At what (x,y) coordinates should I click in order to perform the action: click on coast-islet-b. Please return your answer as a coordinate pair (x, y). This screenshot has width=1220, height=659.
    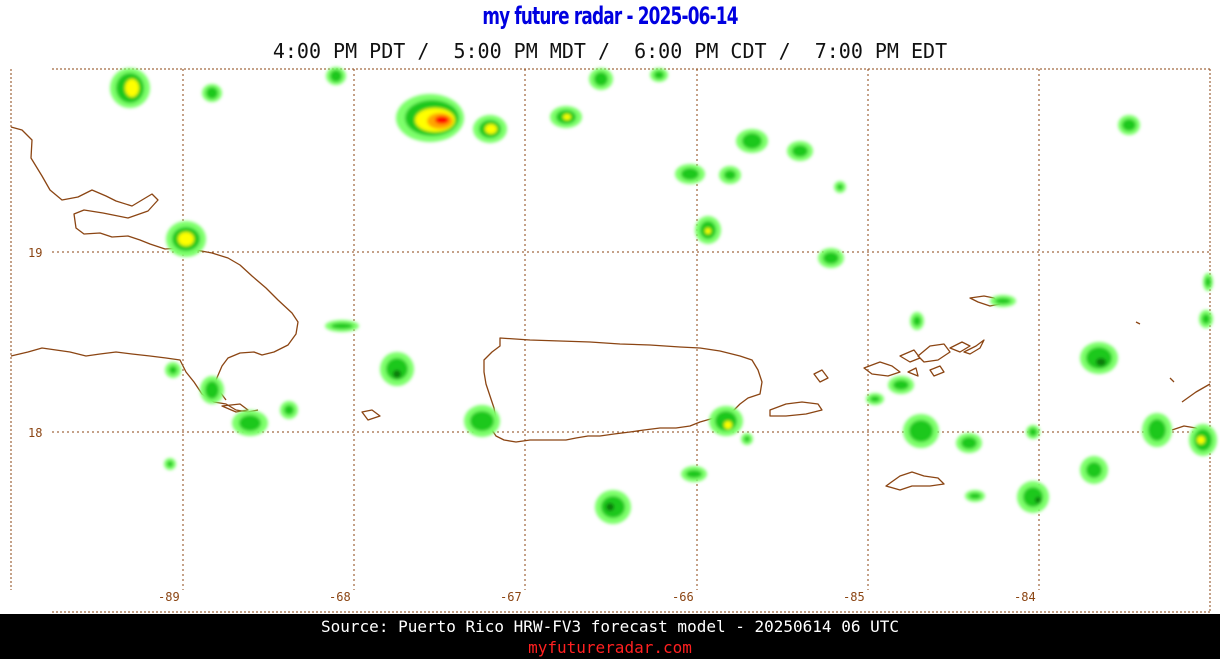
    Looking at the image, I should click on (371, 415).